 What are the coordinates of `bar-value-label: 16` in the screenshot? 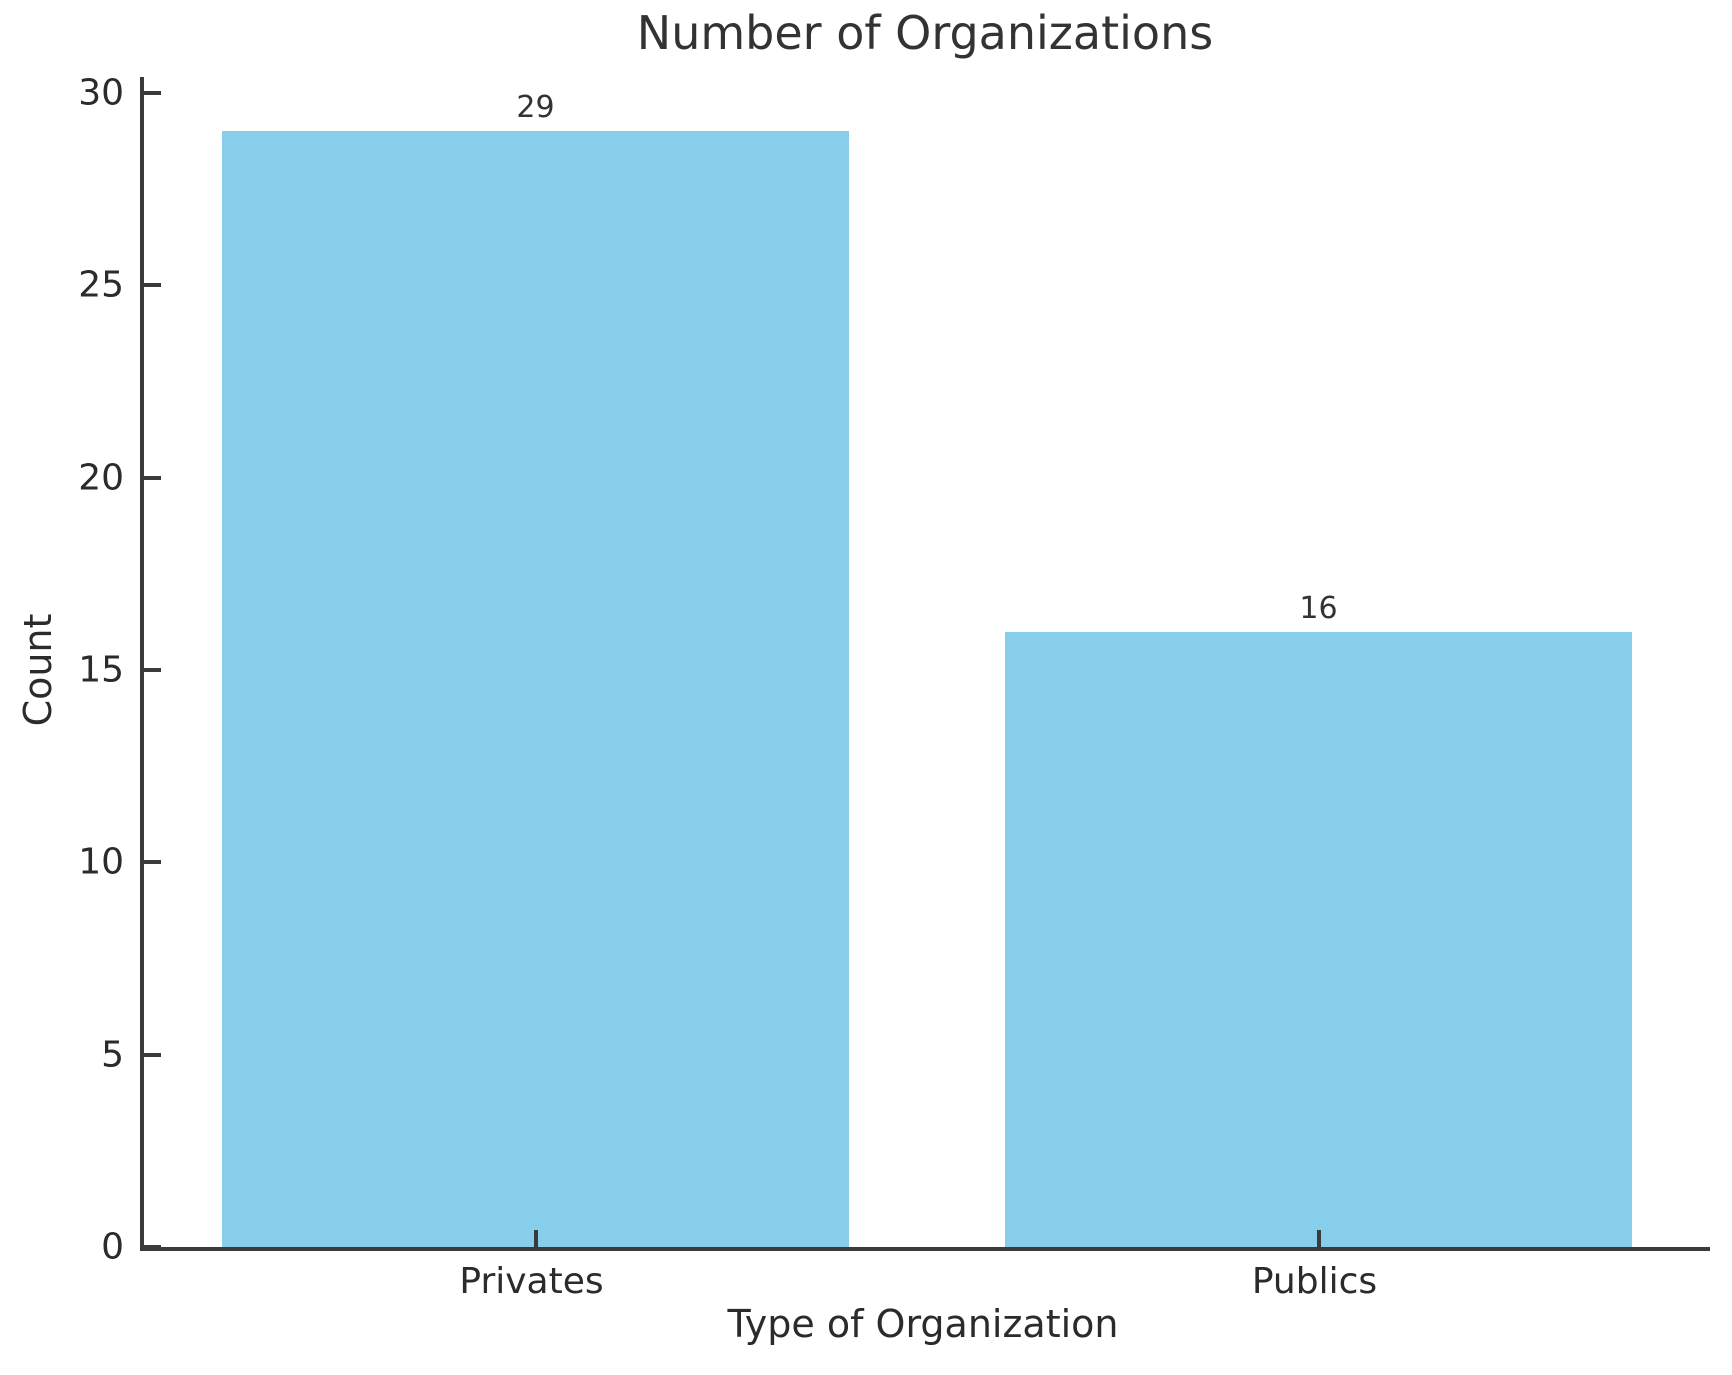 It's located at (1318, 608).